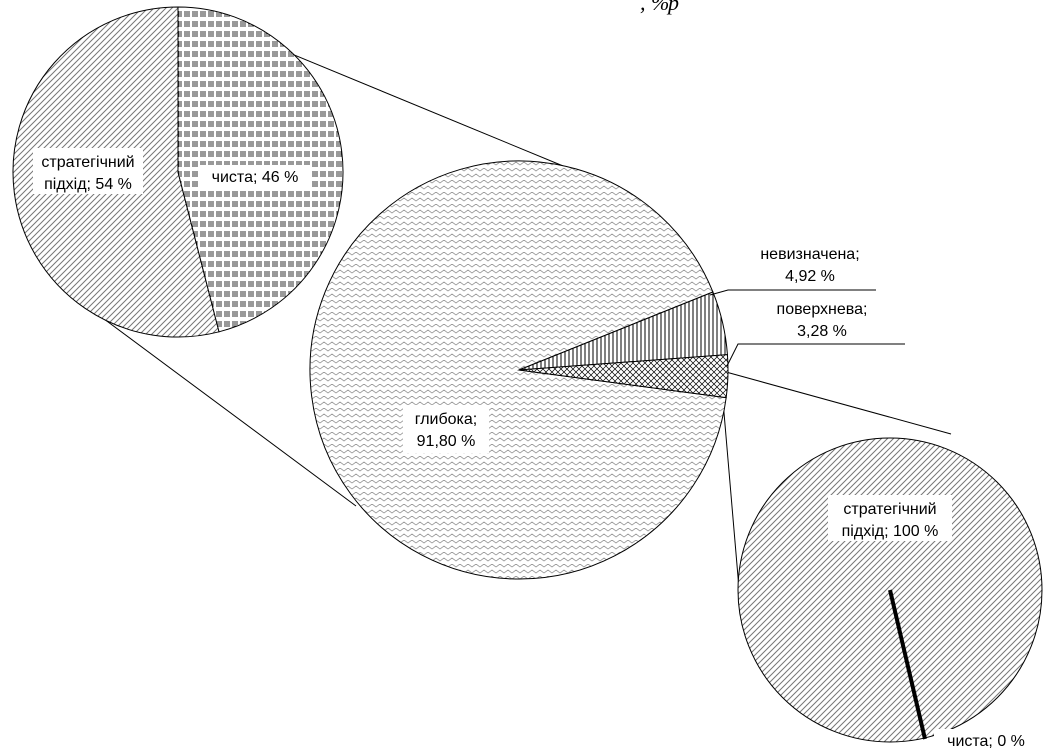  What do you see at coordinates (815, 355) in the screenshot?
I see `leader-poverkhneva` at bounding box center [815, 355].